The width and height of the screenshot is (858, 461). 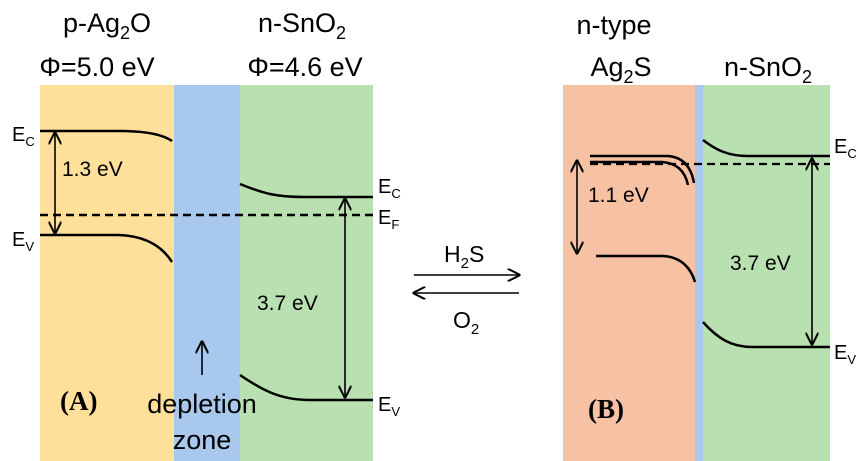 I want to click on gap-label-ag2o: 1.3 eV, so click(x=92, y=169).